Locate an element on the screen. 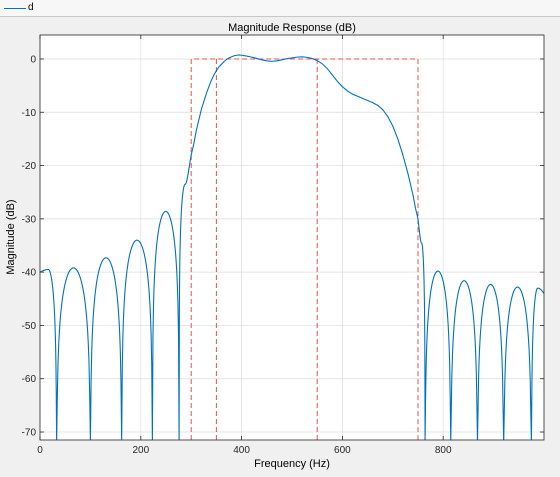 This screenshot has height=477, width=560. y-tick-label: -10 is located at coordinates (29, 113).